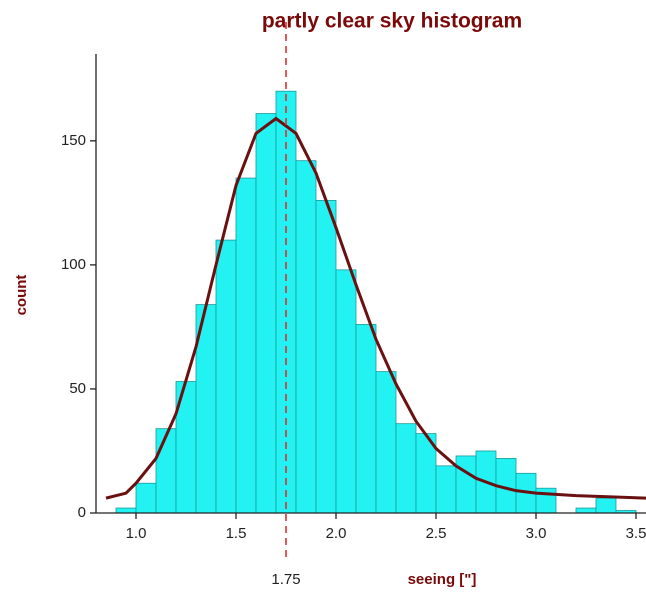 The width and height of the screenshot is (646, 594). Describe the element at coordinates (442, 579) in the screenshot. I see `x-axis-label: seeing ["]` at that location.